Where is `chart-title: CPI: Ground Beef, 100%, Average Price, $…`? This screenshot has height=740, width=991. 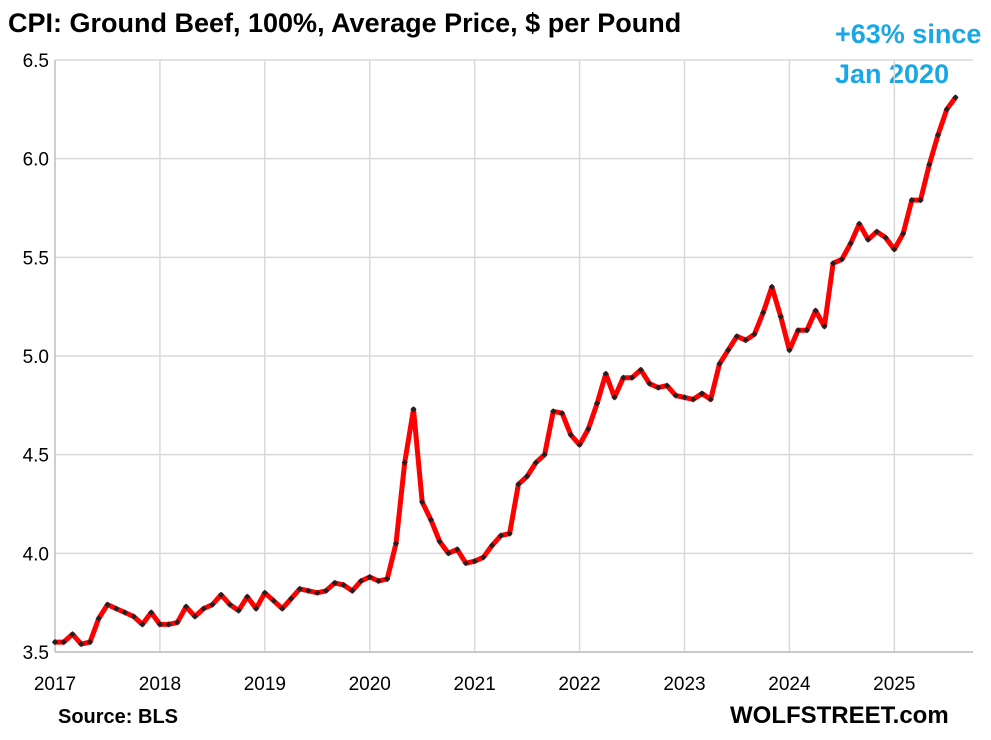 chart-title: CPI: Ground Beef, 100%, Average Price, $… is located at coordinates (345, 23).